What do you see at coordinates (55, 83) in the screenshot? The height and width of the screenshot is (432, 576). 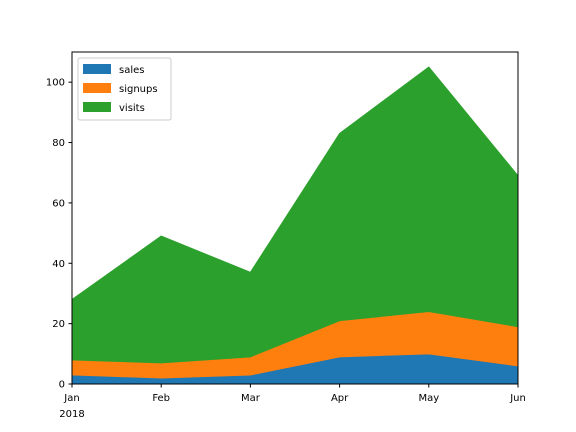 I see `y-tick-label: 100` at bounding box center [55, 83].